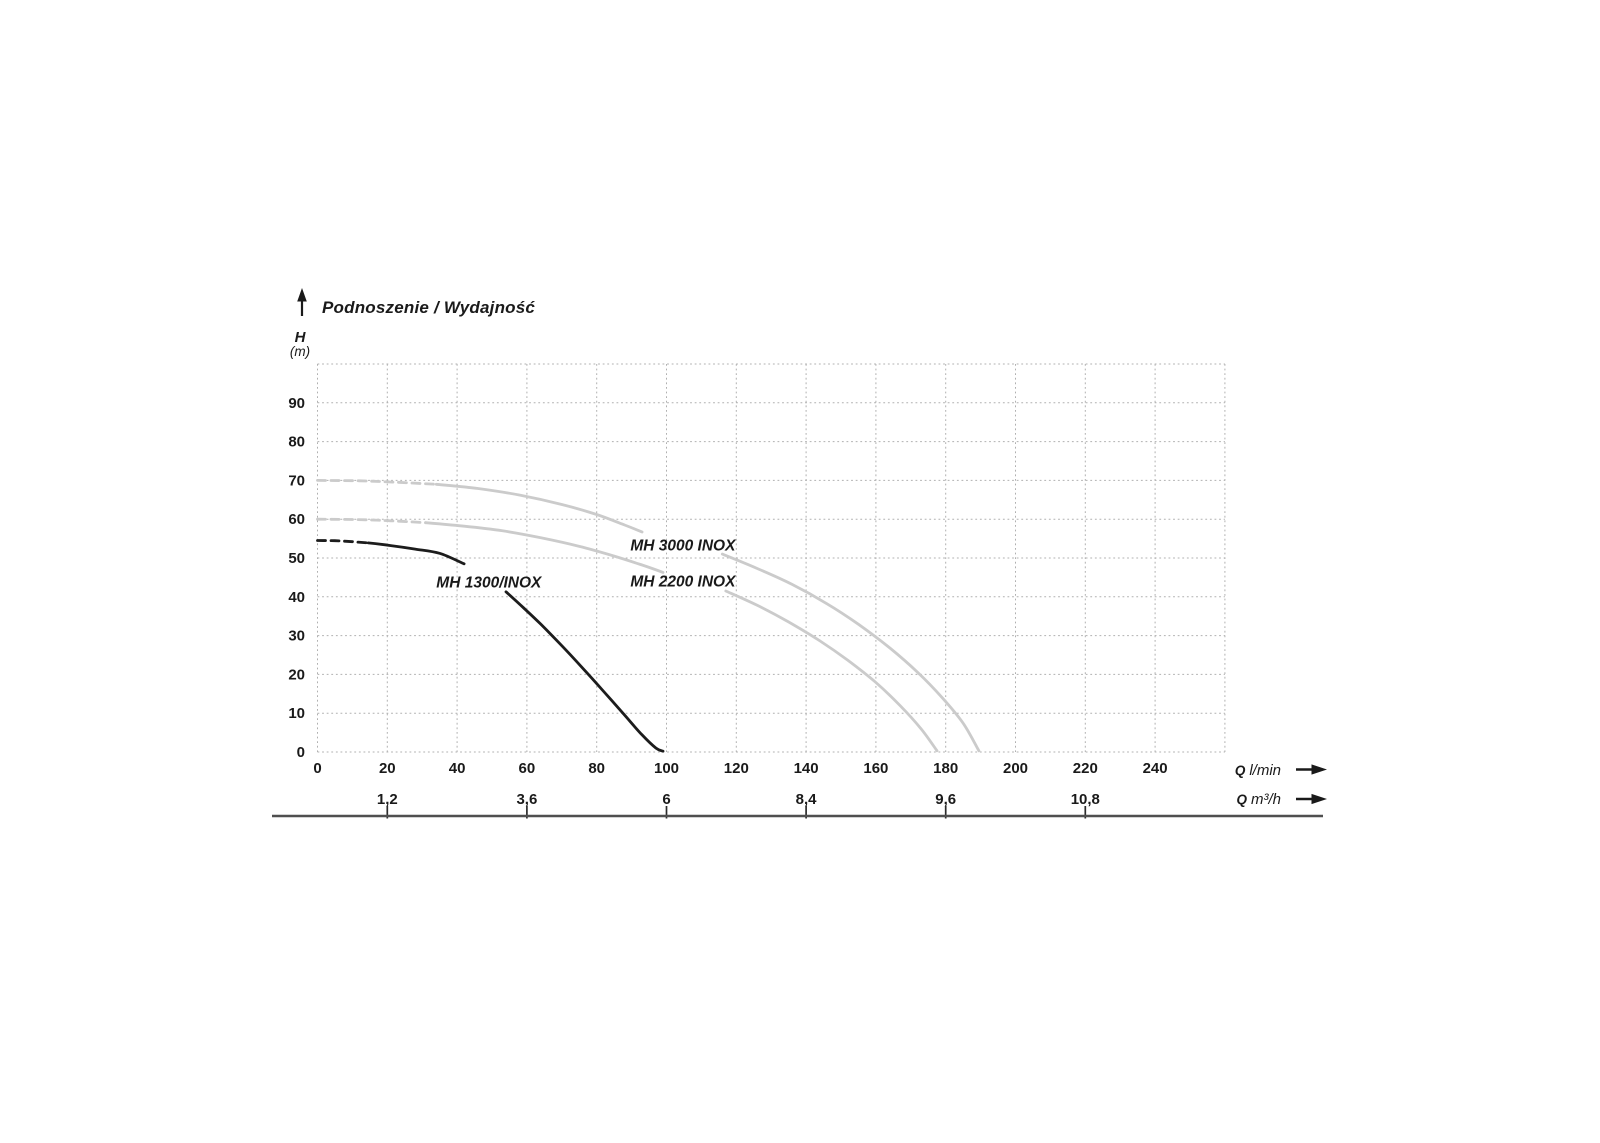 The image size is (1600, 1143). Describe the element at coordinates (301, 752) in the screenshot. I see `y-tick-label: 0` at that location.